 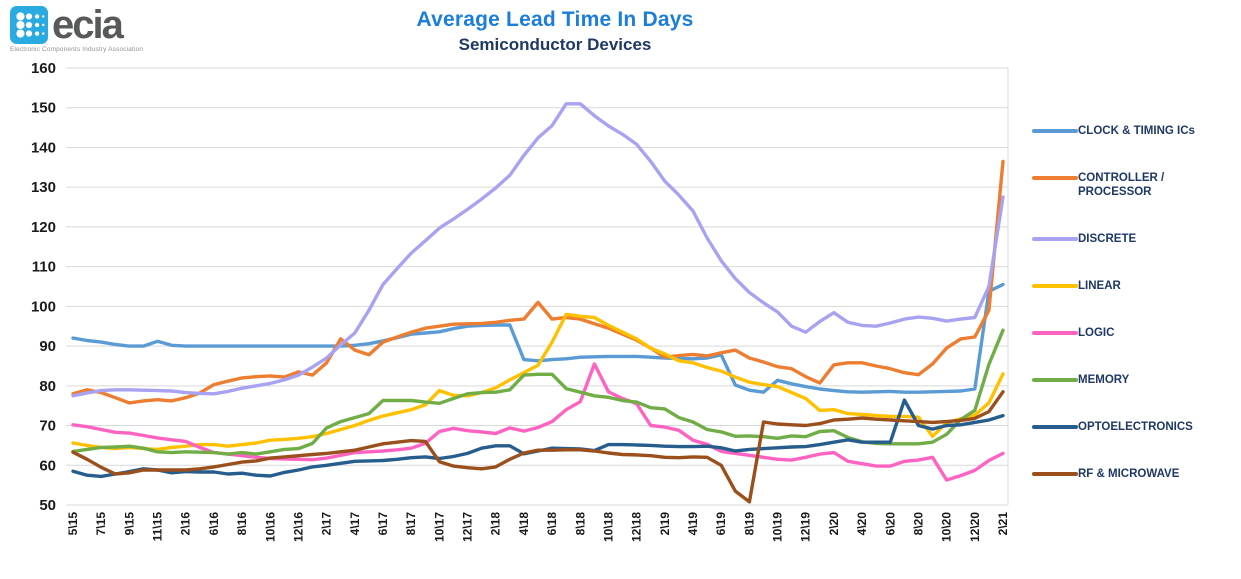 I want to click on x-tick-label: 4\17, so click(x=355, y=524).